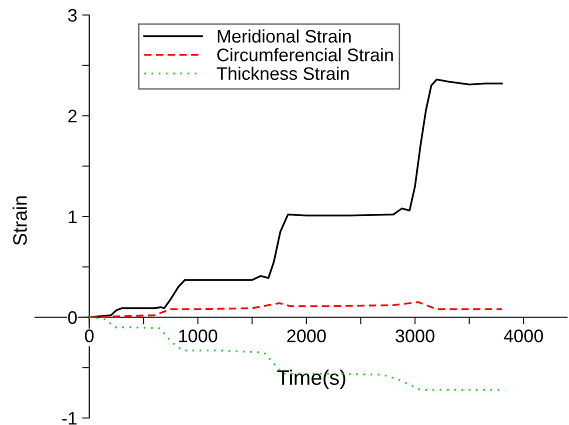  I want to click on line-series, so click(295, 309).